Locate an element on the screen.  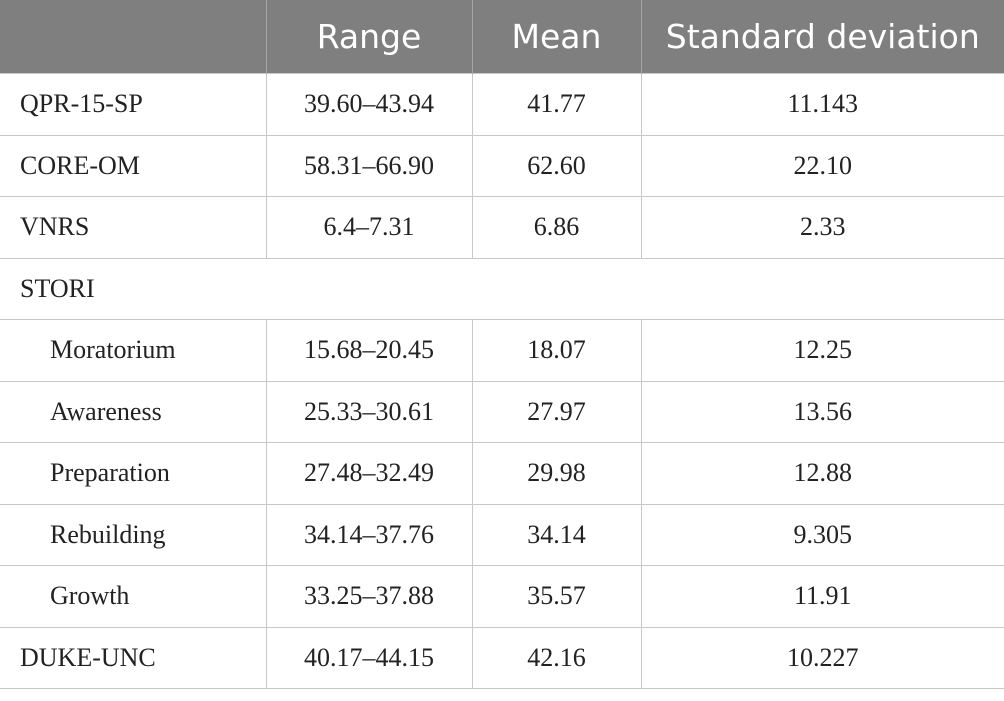
table-cell: 35.57 is located at coordinates (556, 596).